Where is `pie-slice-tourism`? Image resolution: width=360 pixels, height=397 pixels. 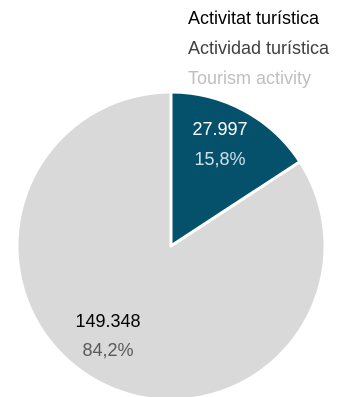 pie-slice-tourism is located at coordinates (235, 169).